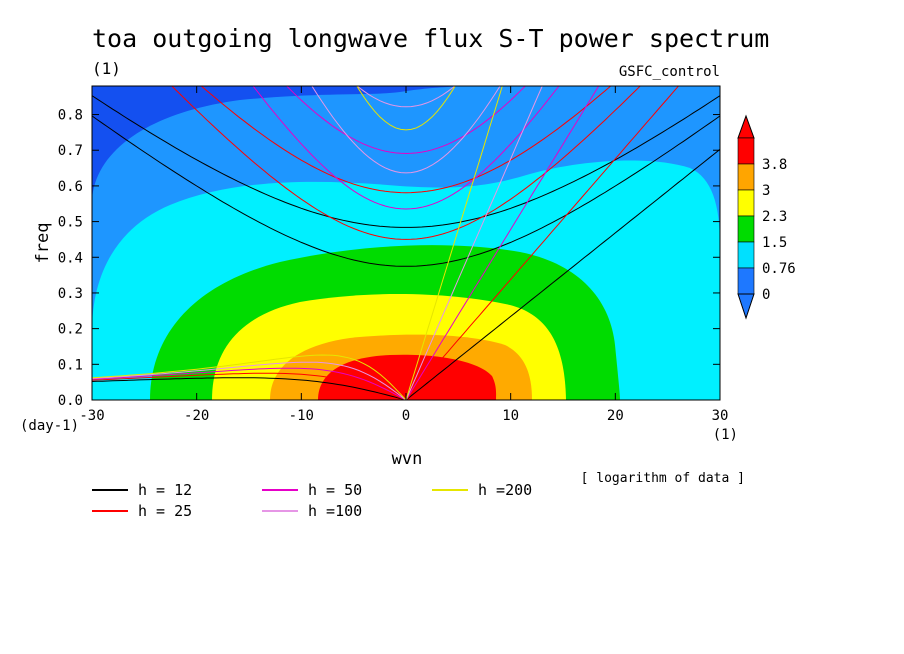  What do you see at coordinates (774, 243) in the screenshot?
I see `colorbar-label: 1.5` at bounding box center [774, 243].